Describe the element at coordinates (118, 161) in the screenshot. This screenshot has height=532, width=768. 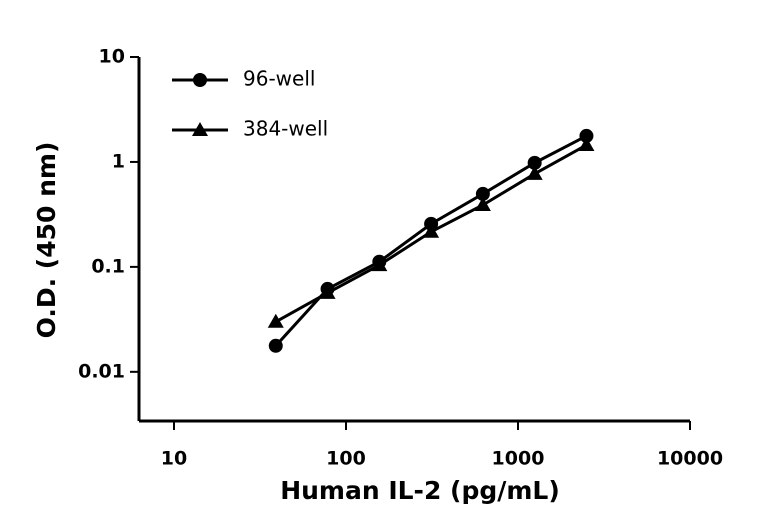
I see `y-tick-label: 1` at that location.